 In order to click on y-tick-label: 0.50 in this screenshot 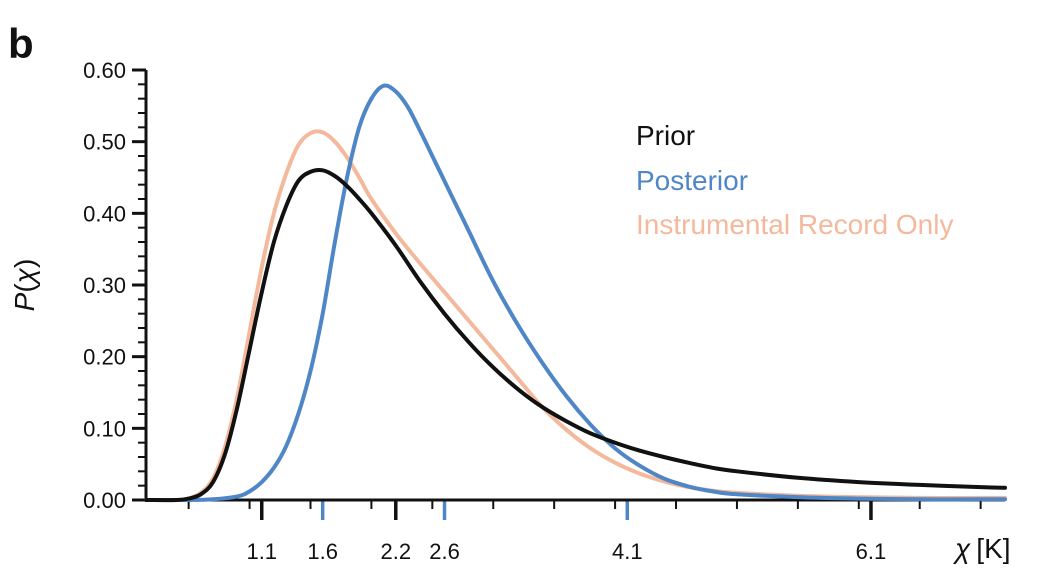, I will do `click(104, 142)`.